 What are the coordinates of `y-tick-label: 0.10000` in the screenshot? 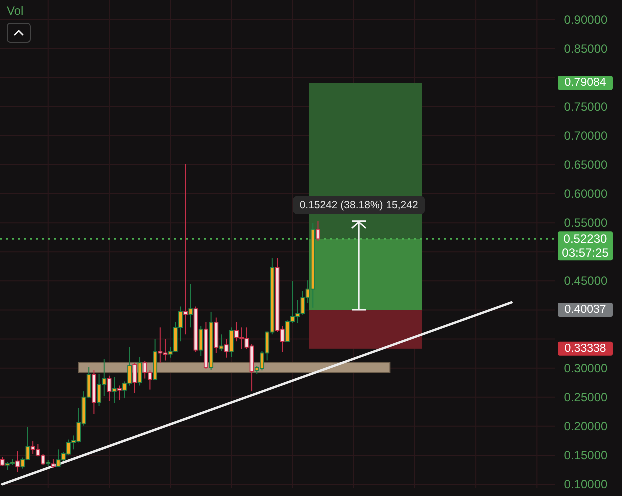 It's located at (586, 485).